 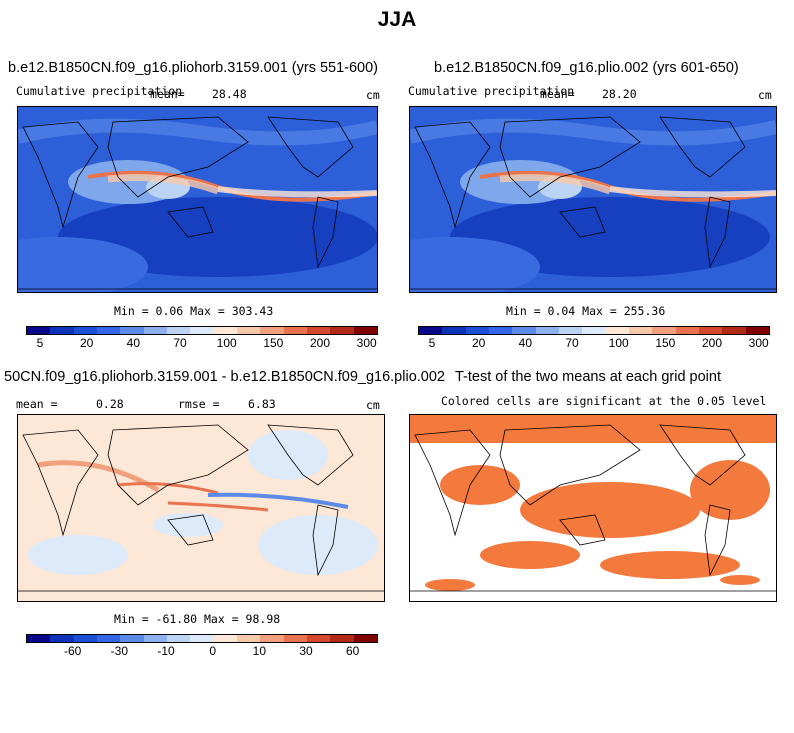 I want to click on colorbar-tick-label: 0, so click(x=212, y=651).